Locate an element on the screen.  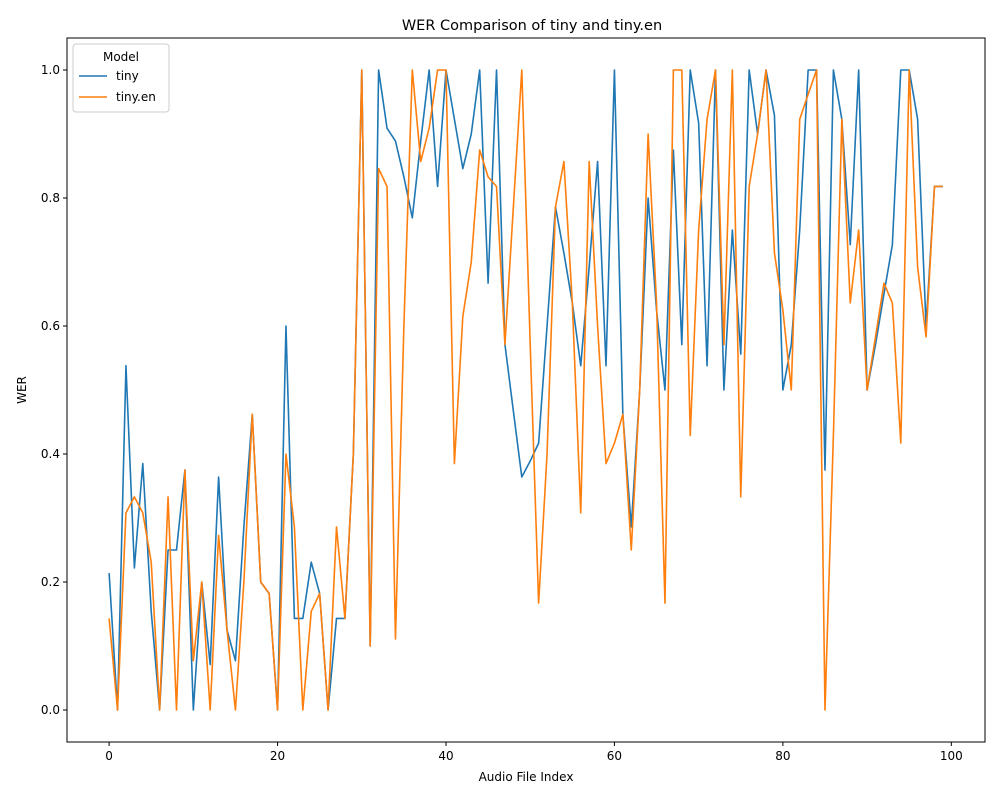
x-tick-label: 0 is located at coordinates (109, 756).